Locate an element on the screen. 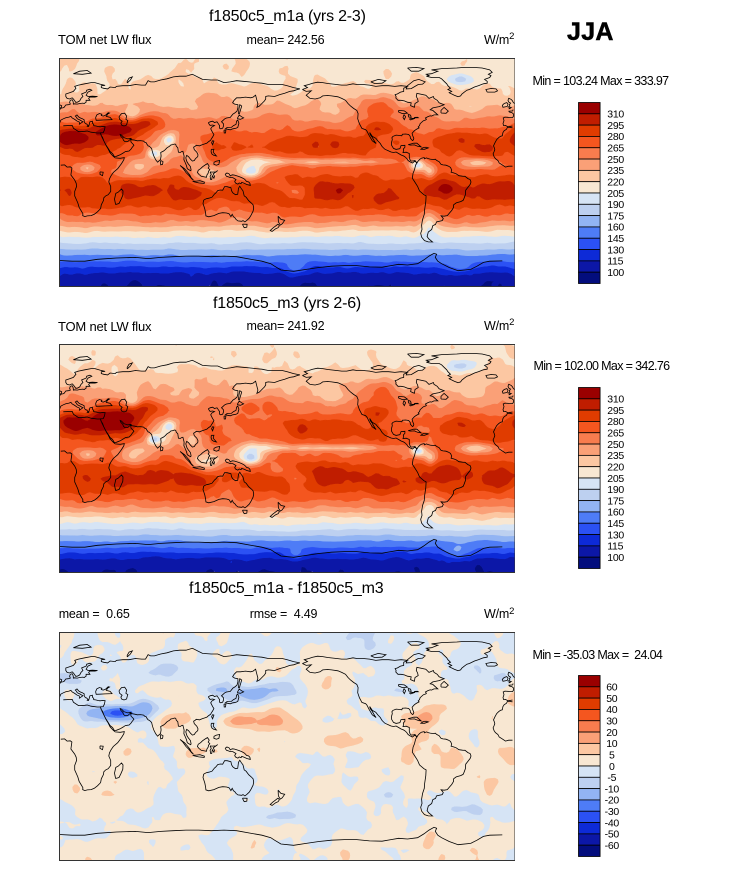  svg-text: -50 is located at coordinates (611, 835).